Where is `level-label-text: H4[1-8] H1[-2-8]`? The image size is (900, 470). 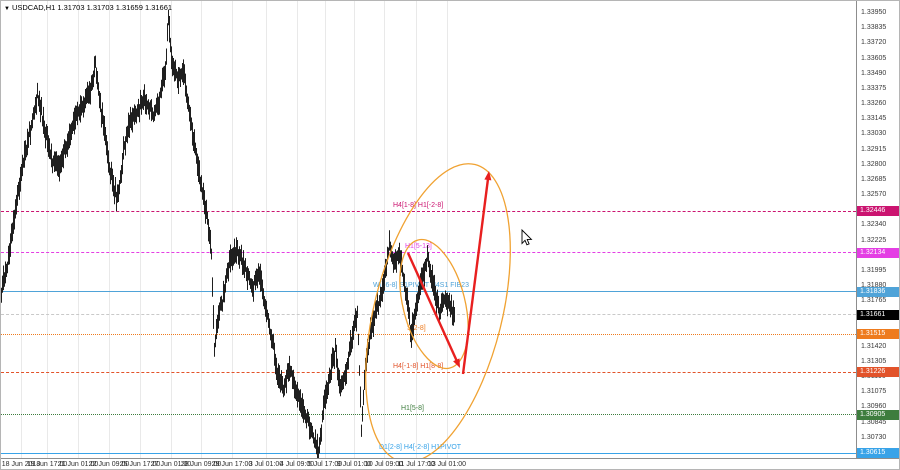
level-label-text: H4[1-8] H1[-2-8] is located at coordinates (418, 205).